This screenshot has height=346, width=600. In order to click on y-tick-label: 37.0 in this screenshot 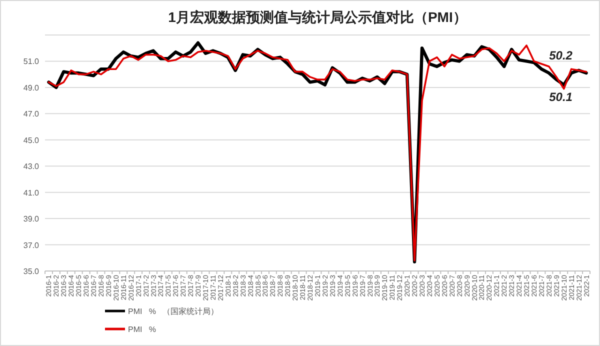, I will do `click(31, 245)`.